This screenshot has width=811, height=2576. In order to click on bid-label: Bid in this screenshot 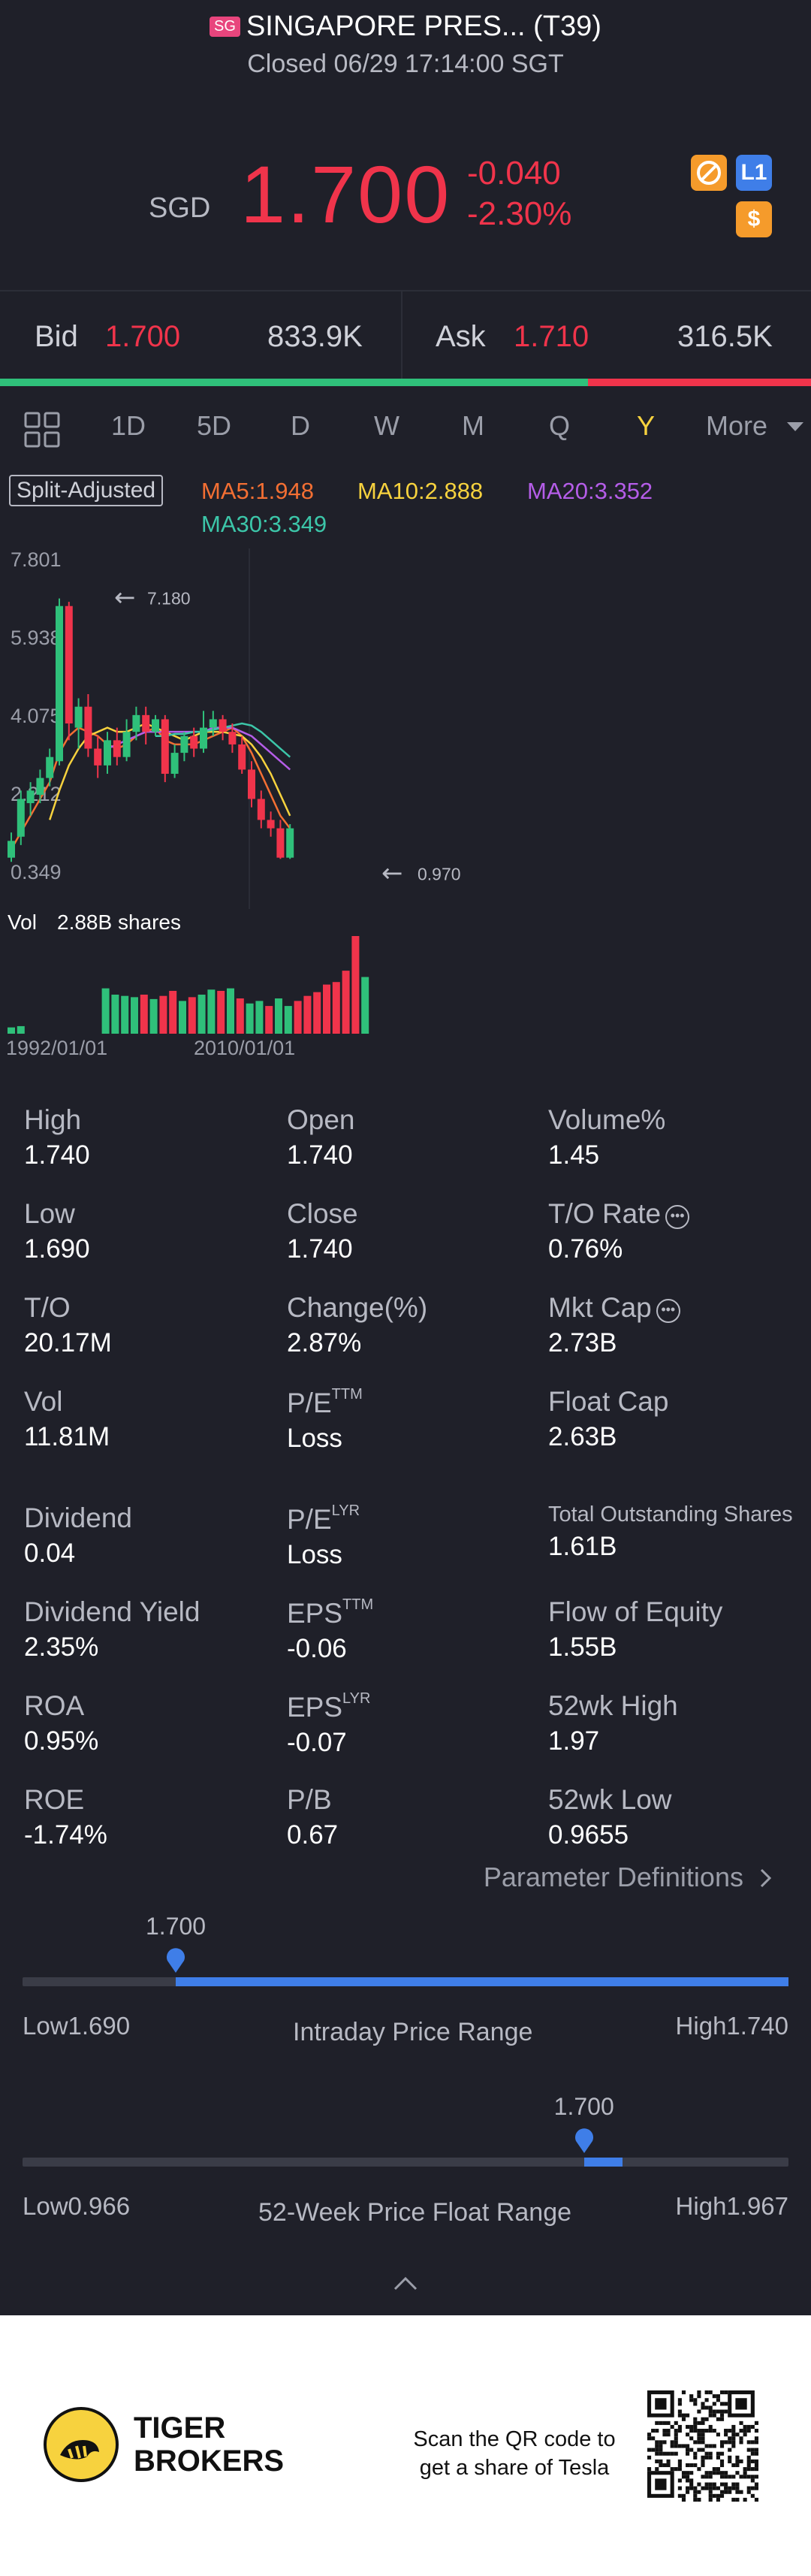, I will do `click(56, 336)`.